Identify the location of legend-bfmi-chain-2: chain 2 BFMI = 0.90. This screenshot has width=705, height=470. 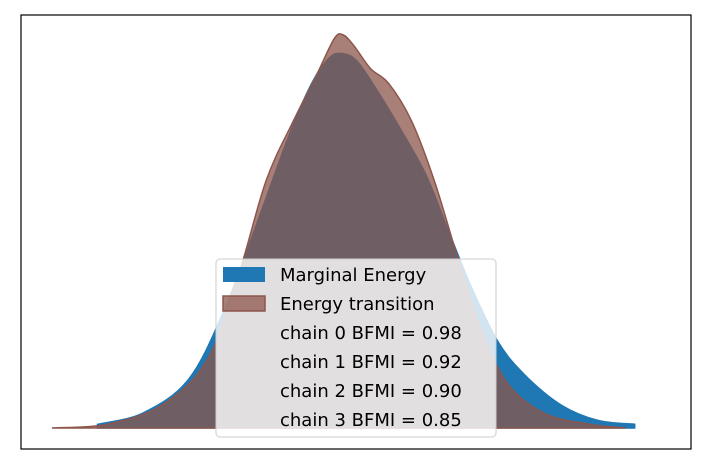
(371, 391).